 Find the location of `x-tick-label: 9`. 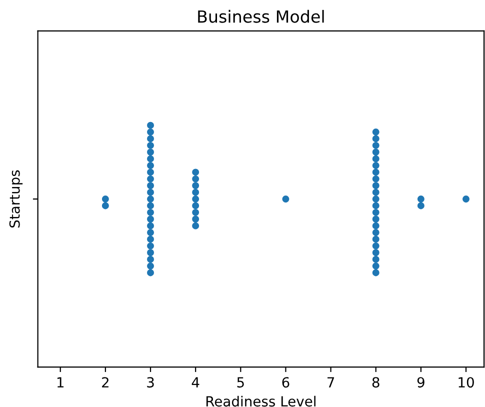

x-tick-label: 9 is located at coordinates (420, 382).